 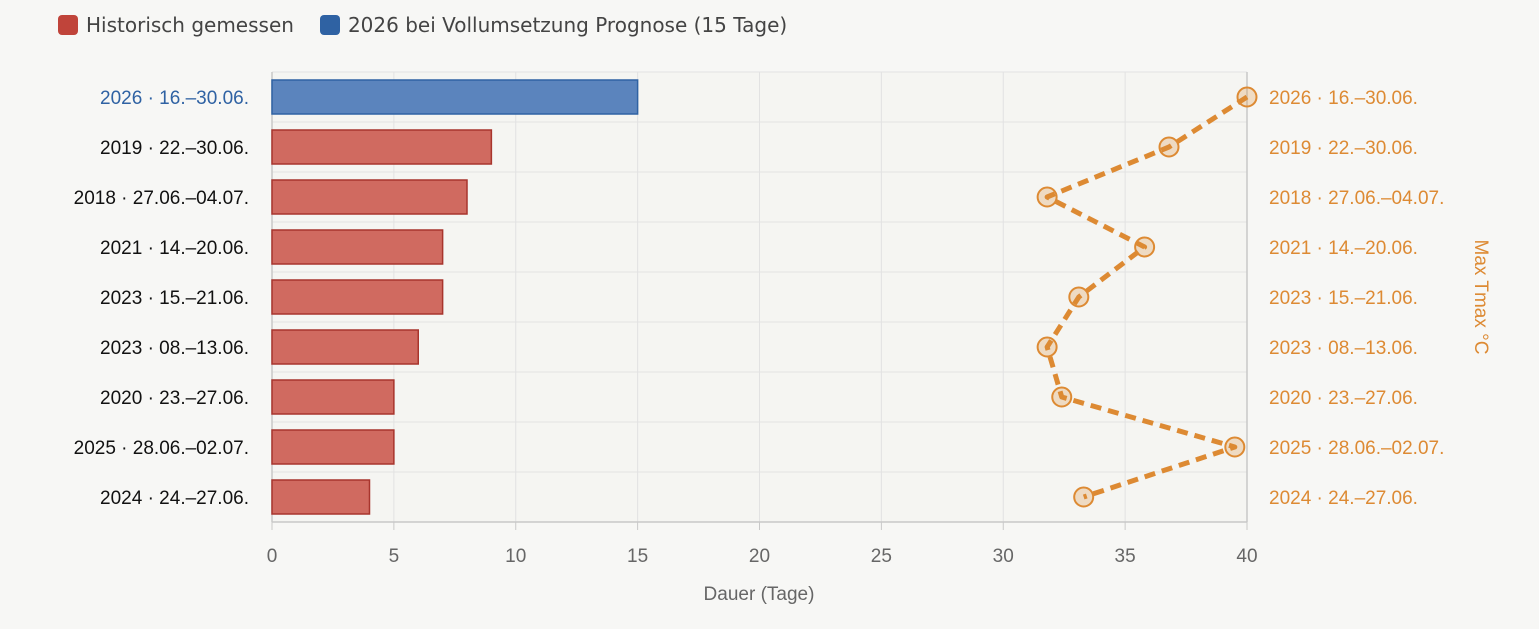 I want to click on category-label-left: 2024 · 24.–27.06., so click(x=174, y=498).